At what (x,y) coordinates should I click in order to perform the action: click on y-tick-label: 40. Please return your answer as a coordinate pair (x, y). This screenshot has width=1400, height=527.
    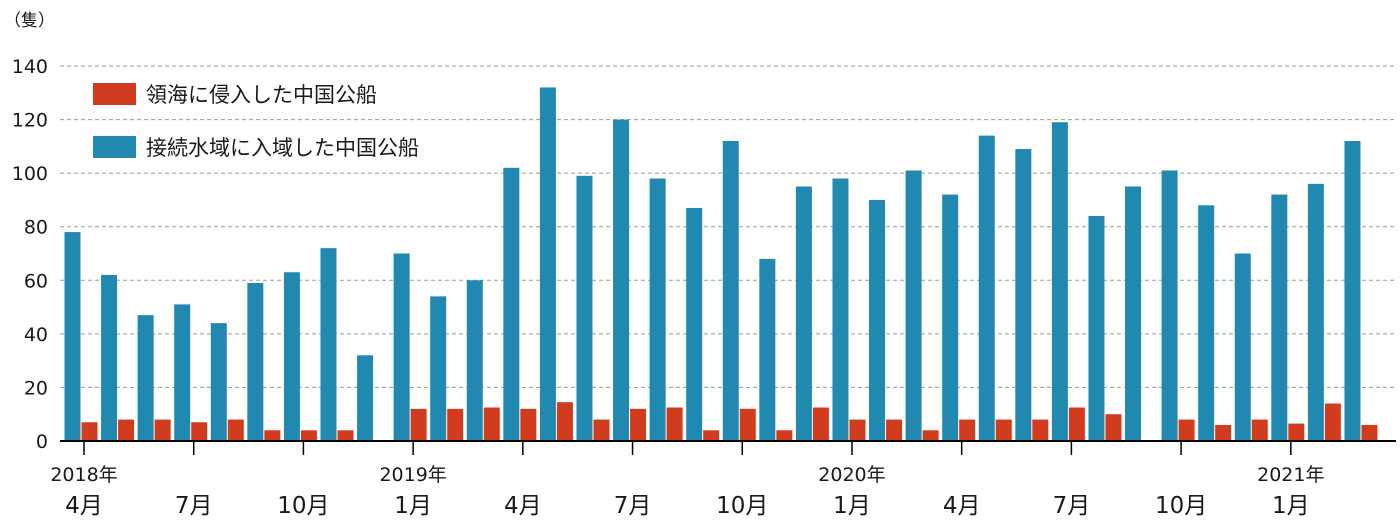
    Looking at the image, I should click on (36, 335).